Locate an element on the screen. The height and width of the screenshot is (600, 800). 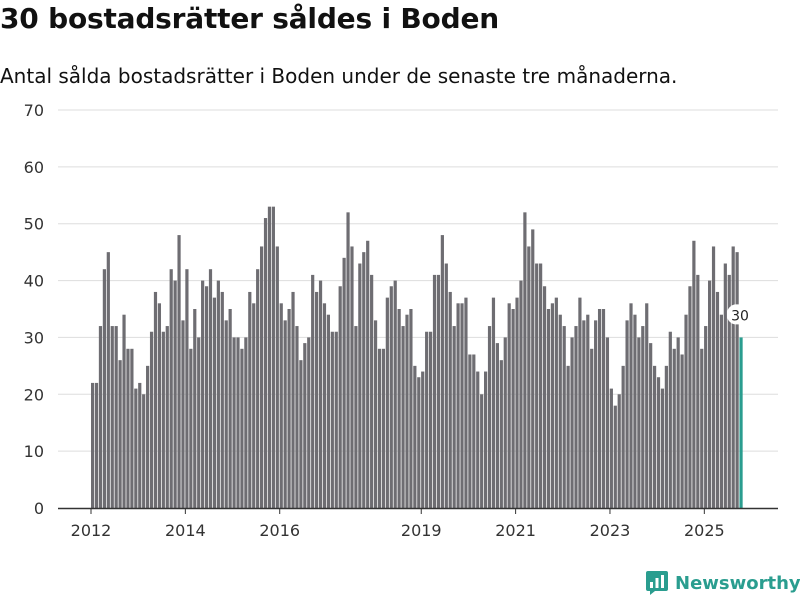
brand-logo: Newsworthy is located at coordinates (722, 583).